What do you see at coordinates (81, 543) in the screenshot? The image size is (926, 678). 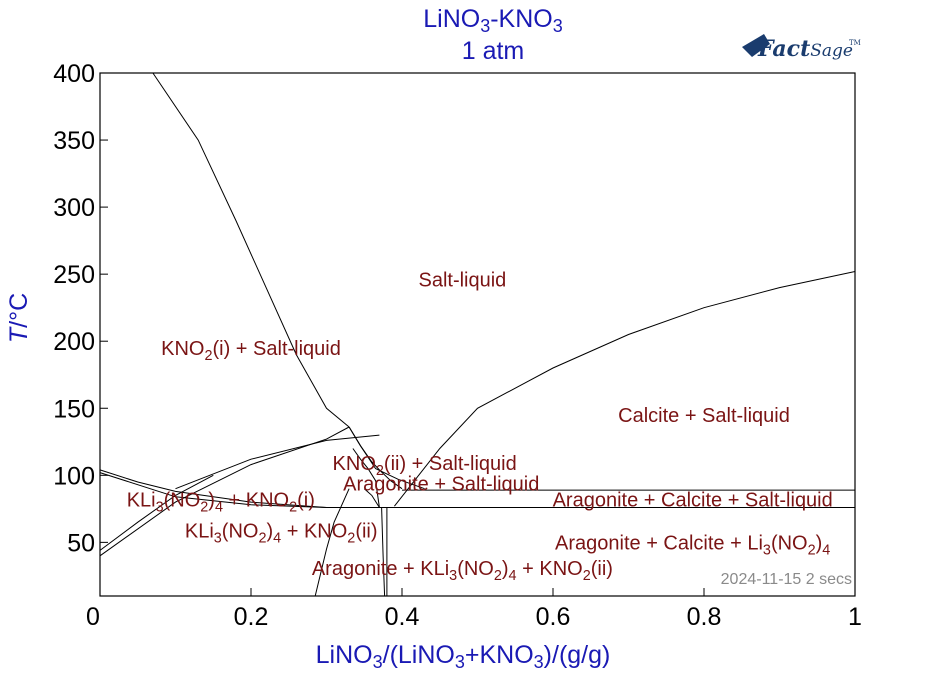 I see `y-tick-label: 50` at bounding box center [81, 543].